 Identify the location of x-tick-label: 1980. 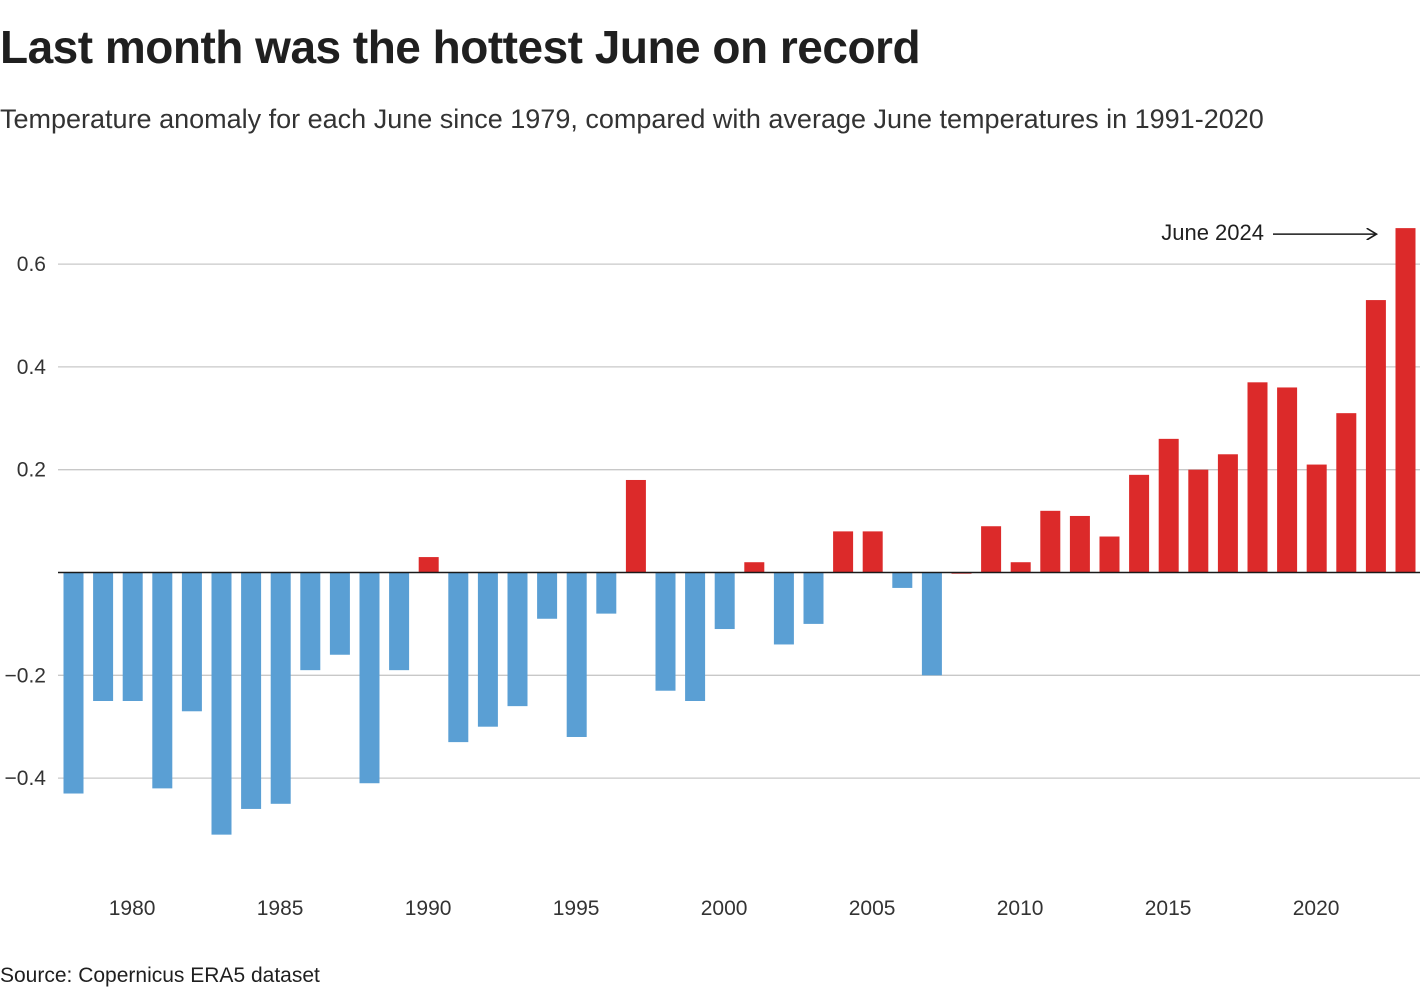
(132, 908).